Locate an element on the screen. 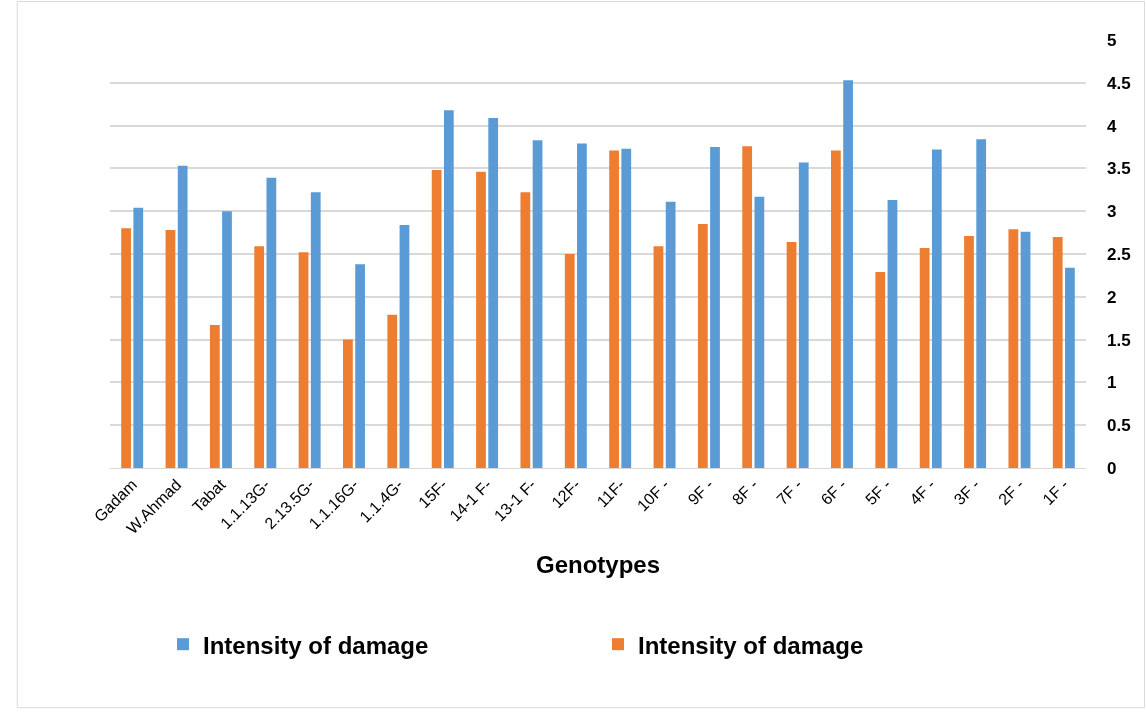 This screenshot has width=1146, height=723. x-axis-title: Genotypes is located at coordinates (598, 565).